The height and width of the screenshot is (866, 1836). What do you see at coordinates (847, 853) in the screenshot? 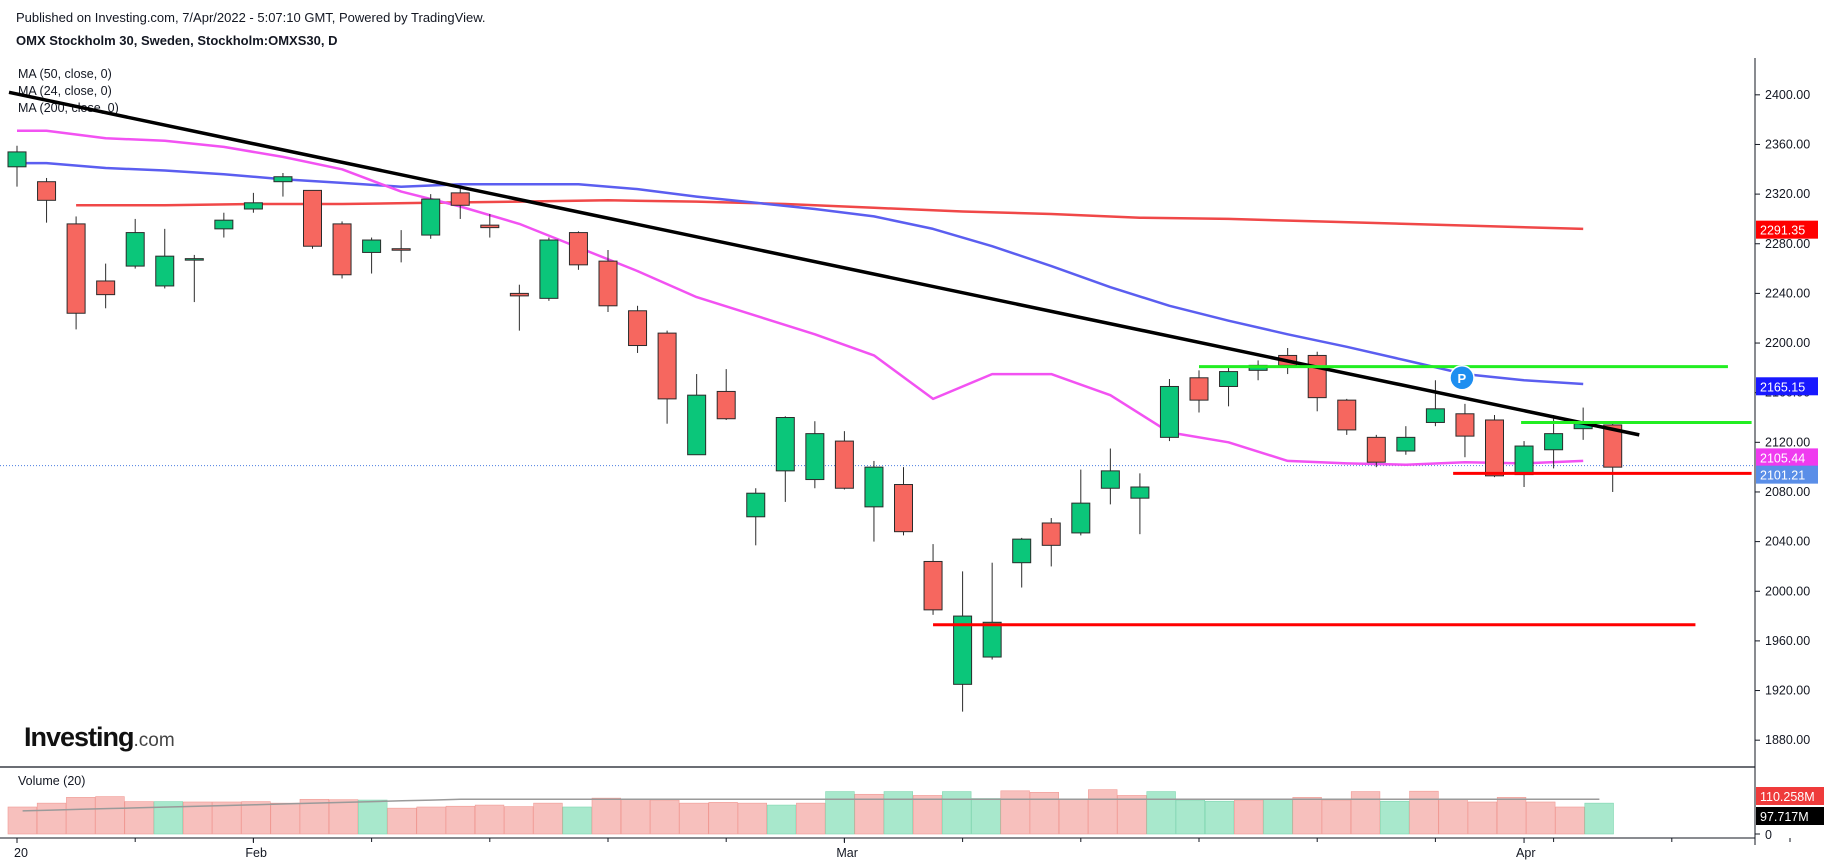
I see `x-tick-label: Mar` at bounding box center [847, 853].